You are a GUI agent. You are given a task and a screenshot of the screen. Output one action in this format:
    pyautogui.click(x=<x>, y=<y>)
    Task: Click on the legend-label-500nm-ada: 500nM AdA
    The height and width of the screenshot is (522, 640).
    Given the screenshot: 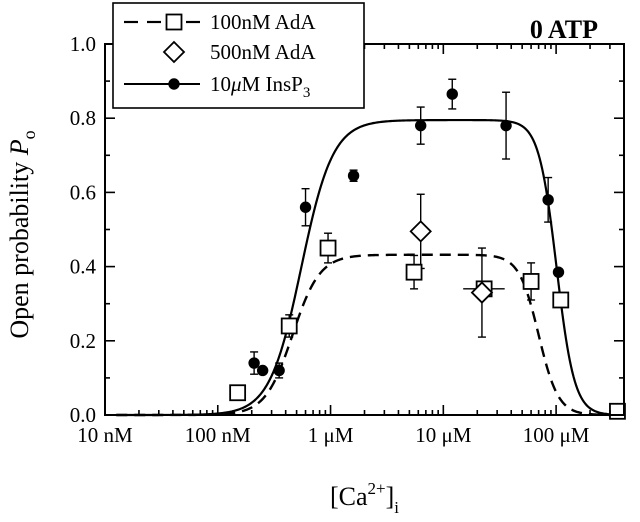 What is the action you would take?
    pyautogui.click(x=263, y=52)
    